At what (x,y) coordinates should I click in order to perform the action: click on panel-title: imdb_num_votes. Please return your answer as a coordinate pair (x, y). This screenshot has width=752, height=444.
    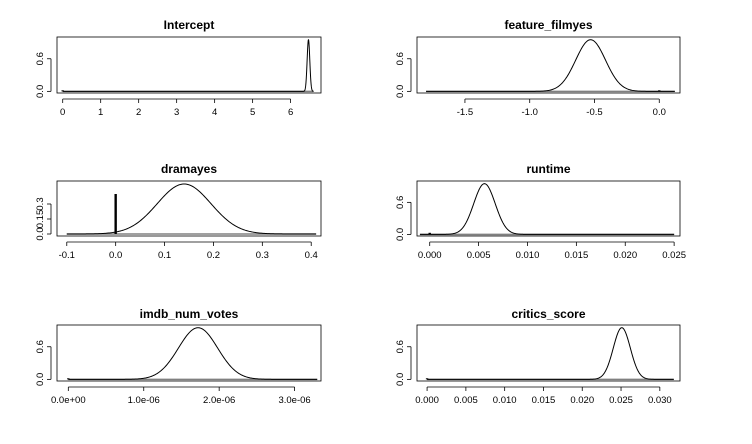
    Looking at the image, I should click on (189, 314).